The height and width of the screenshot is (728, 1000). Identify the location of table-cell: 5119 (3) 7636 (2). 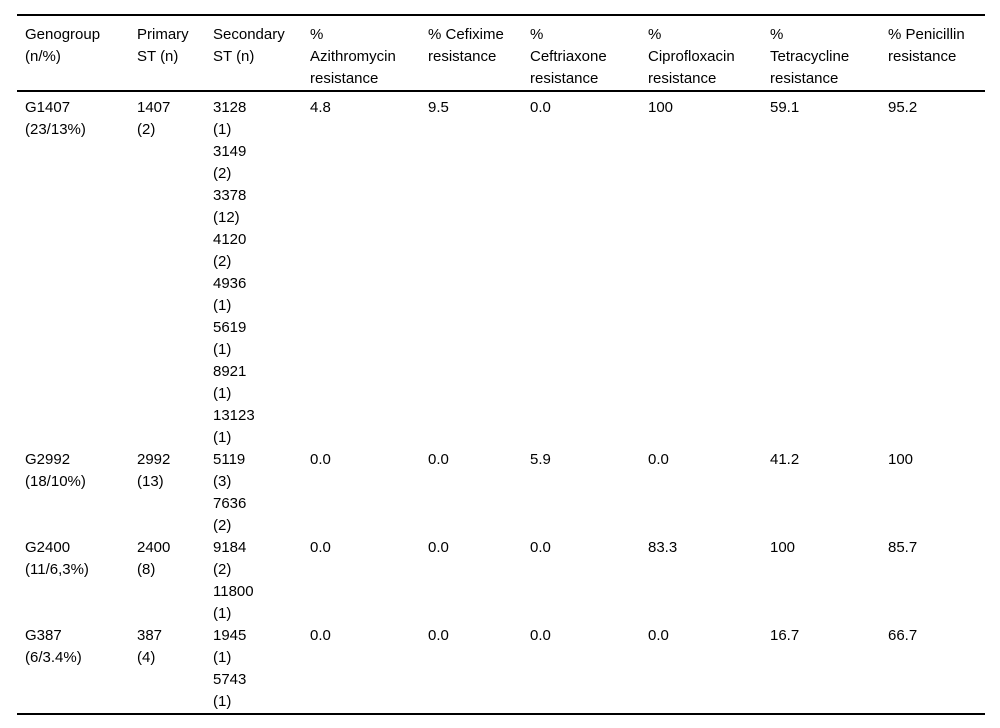
(230, 492).